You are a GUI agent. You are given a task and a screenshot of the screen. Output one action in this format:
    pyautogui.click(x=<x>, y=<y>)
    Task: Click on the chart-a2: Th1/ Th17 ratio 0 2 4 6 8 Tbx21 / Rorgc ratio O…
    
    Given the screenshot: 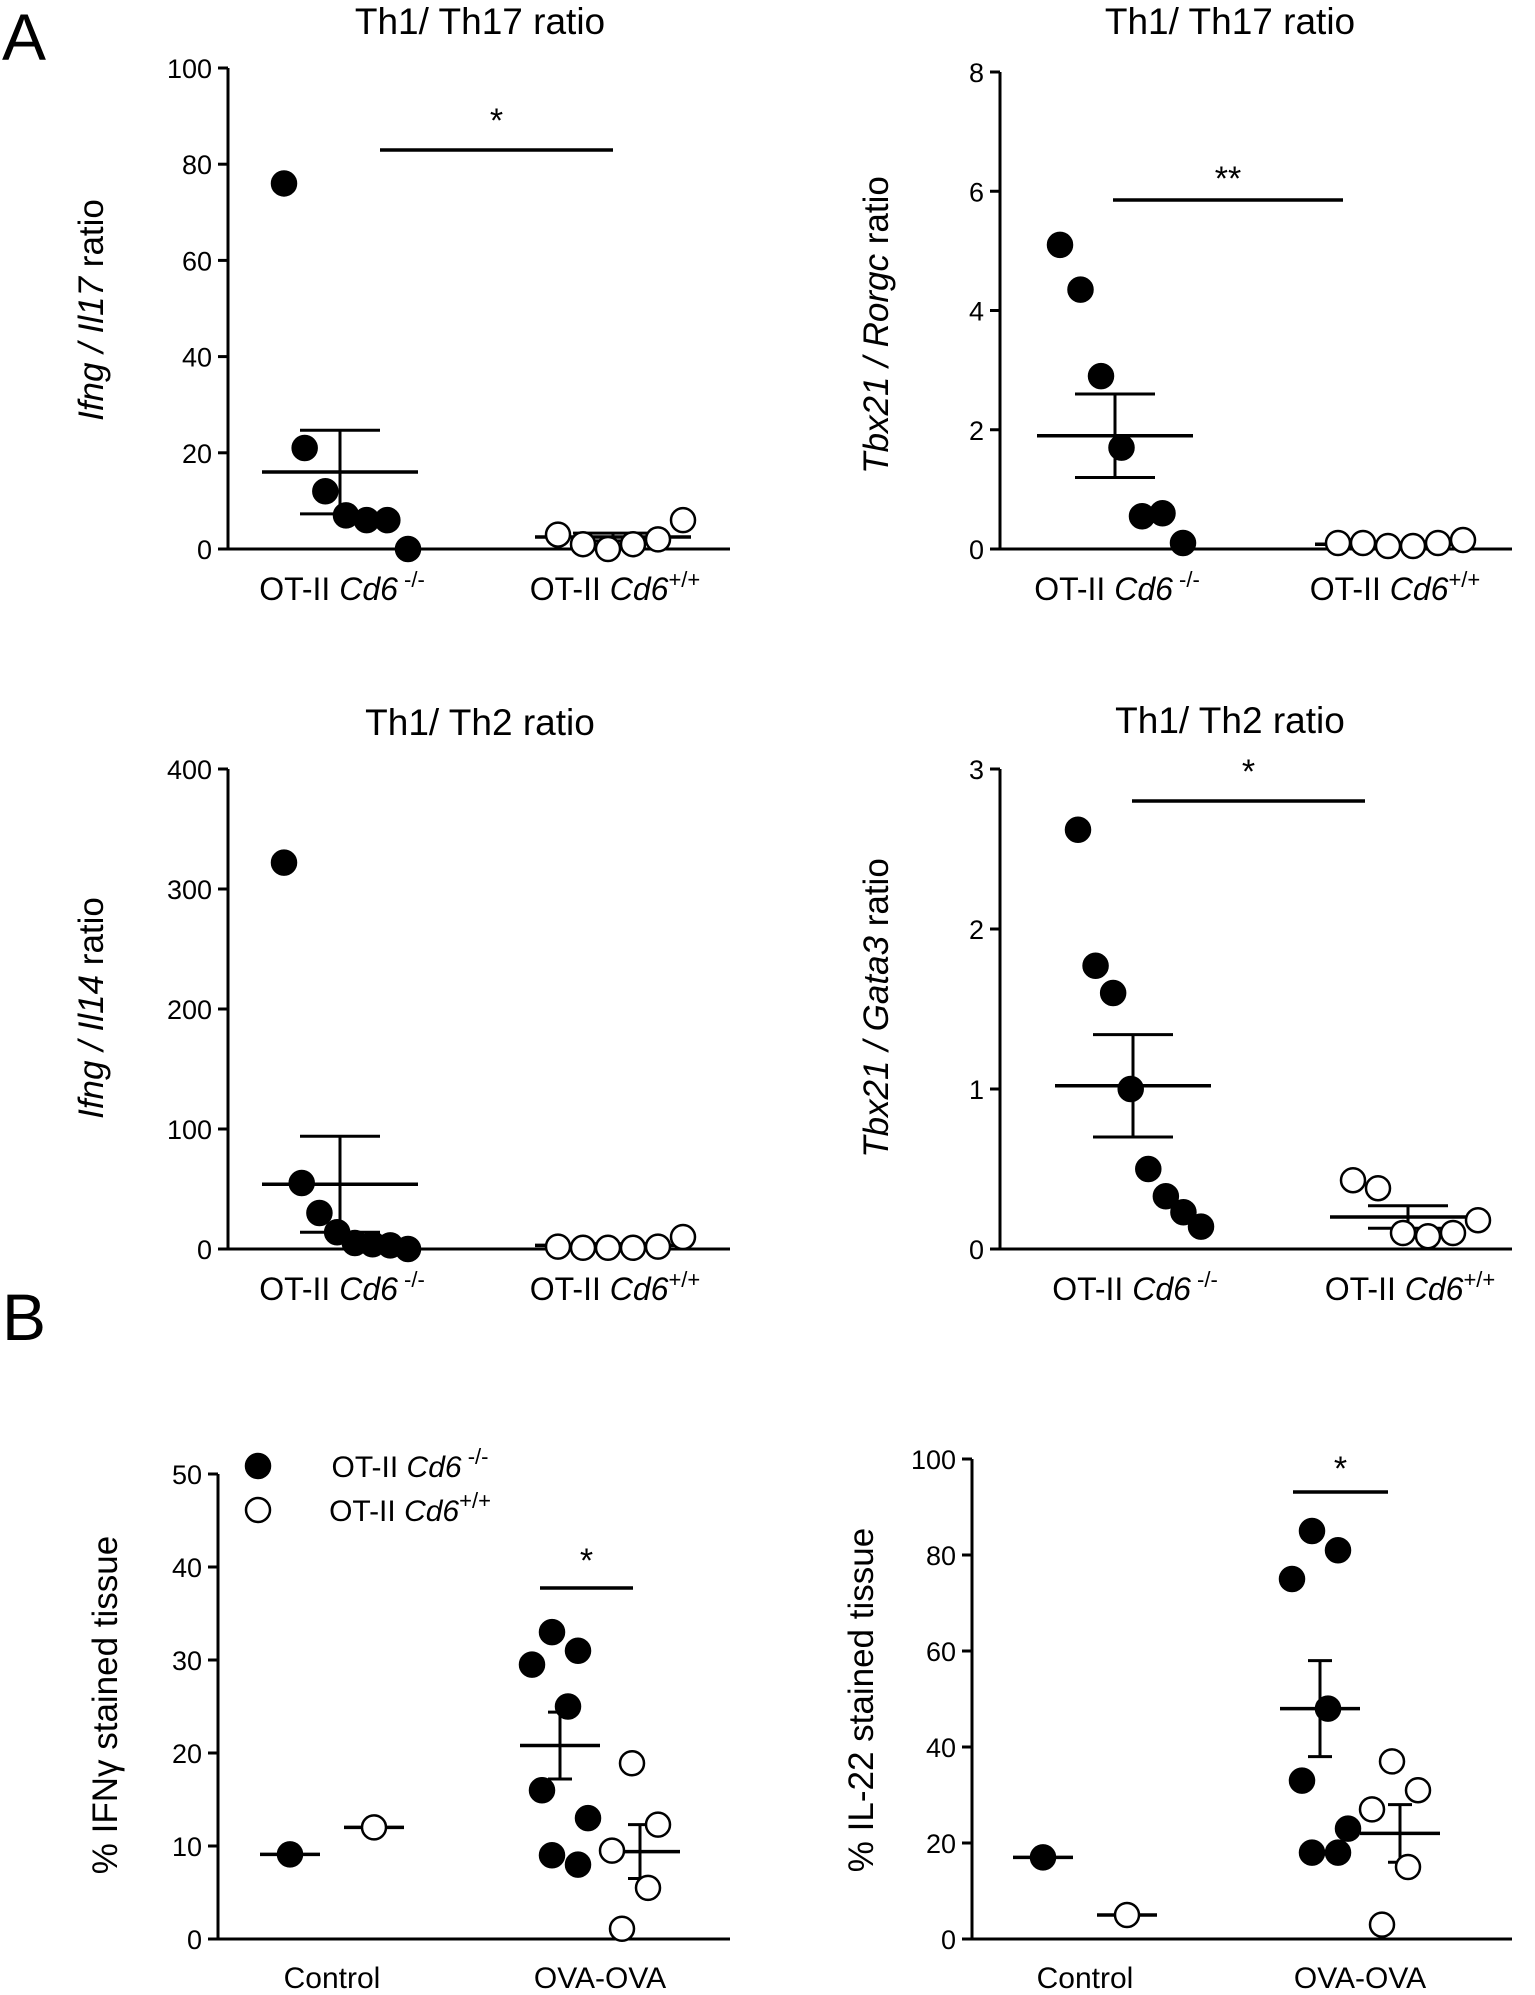 What is the action you would take?
    pyautogui.click(x=1184, y=304)
    